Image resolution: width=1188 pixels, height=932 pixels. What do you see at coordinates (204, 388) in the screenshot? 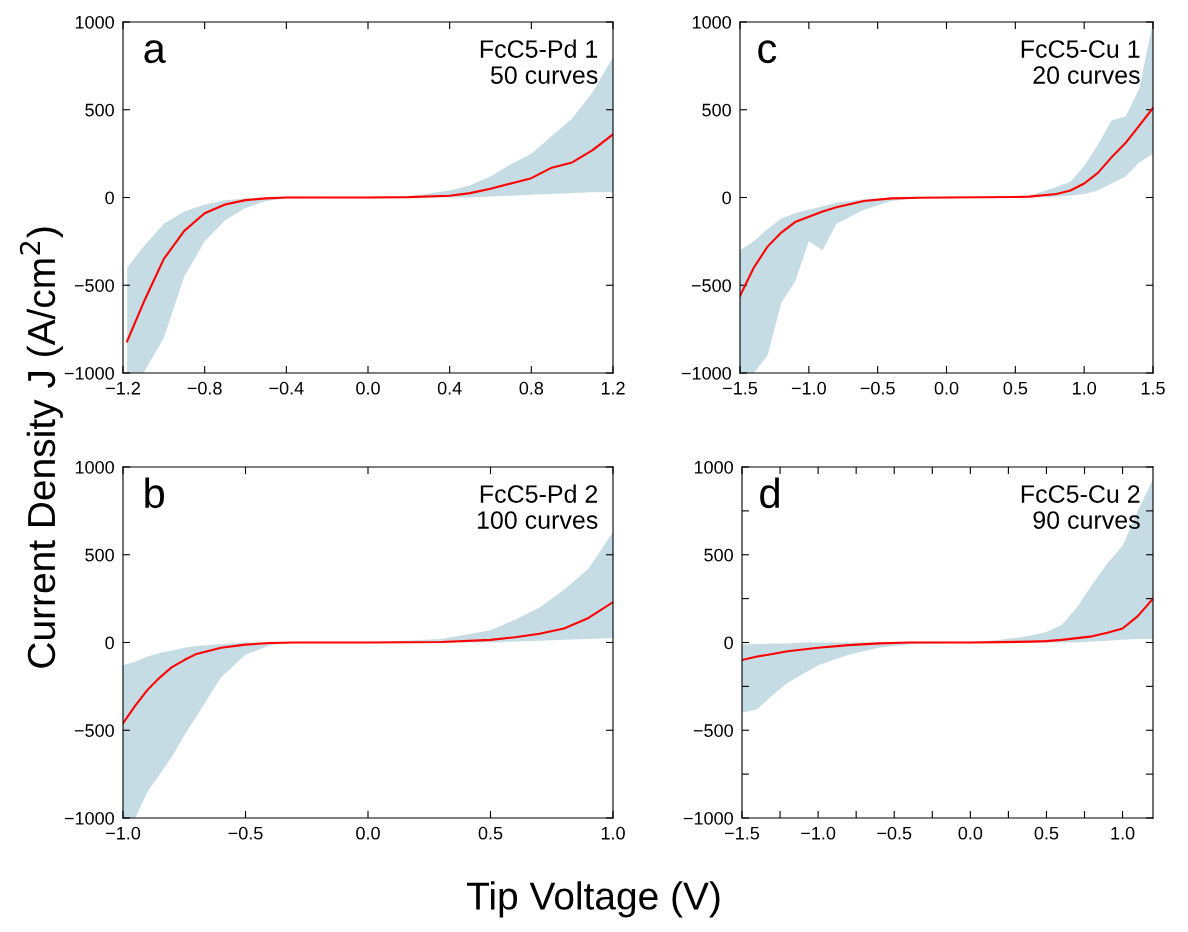
I see `x-tick-label: −0.8` at bounding box center [204, 388].